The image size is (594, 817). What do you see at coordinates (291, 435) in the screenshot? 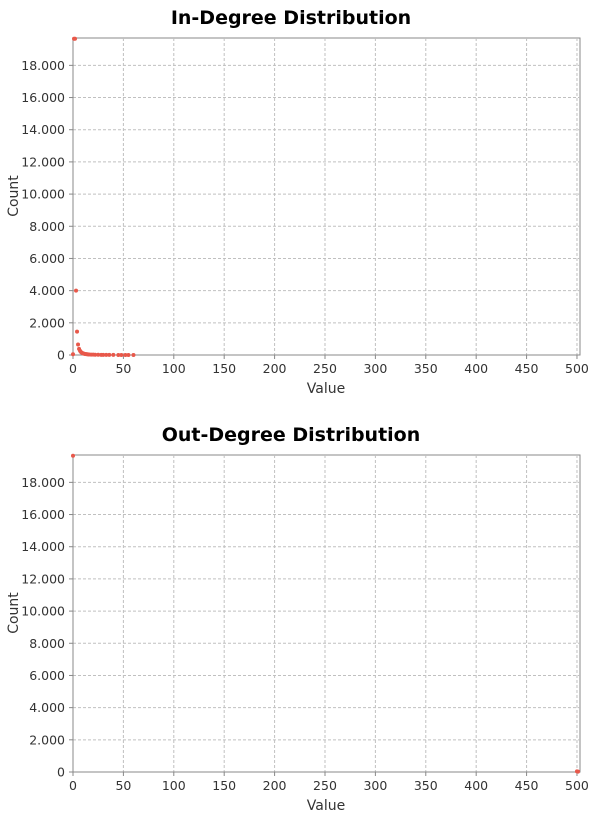
I see `chart-title: Out-Degree Distribution` at bounding box center [291, 435].